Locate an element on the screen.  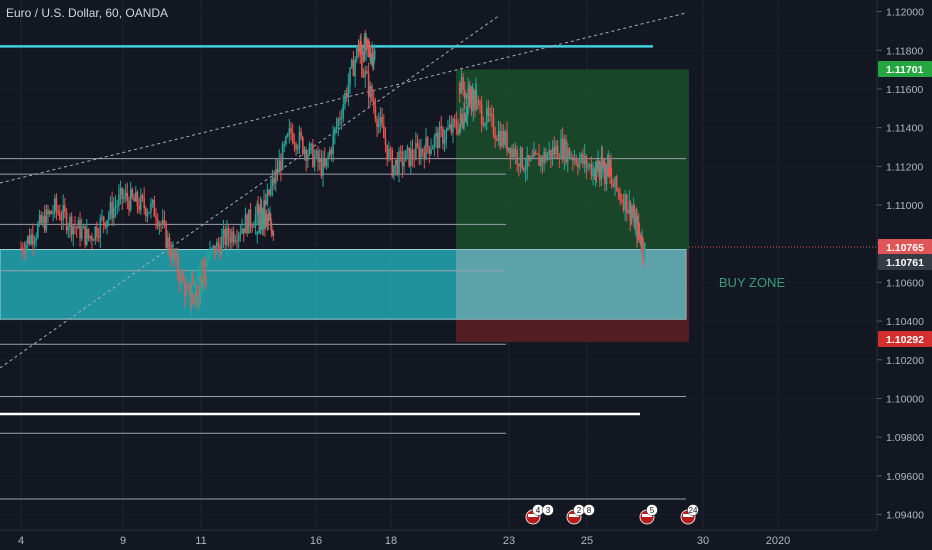
x-tick-label-2: 11 is located at coordinates (200, 541).